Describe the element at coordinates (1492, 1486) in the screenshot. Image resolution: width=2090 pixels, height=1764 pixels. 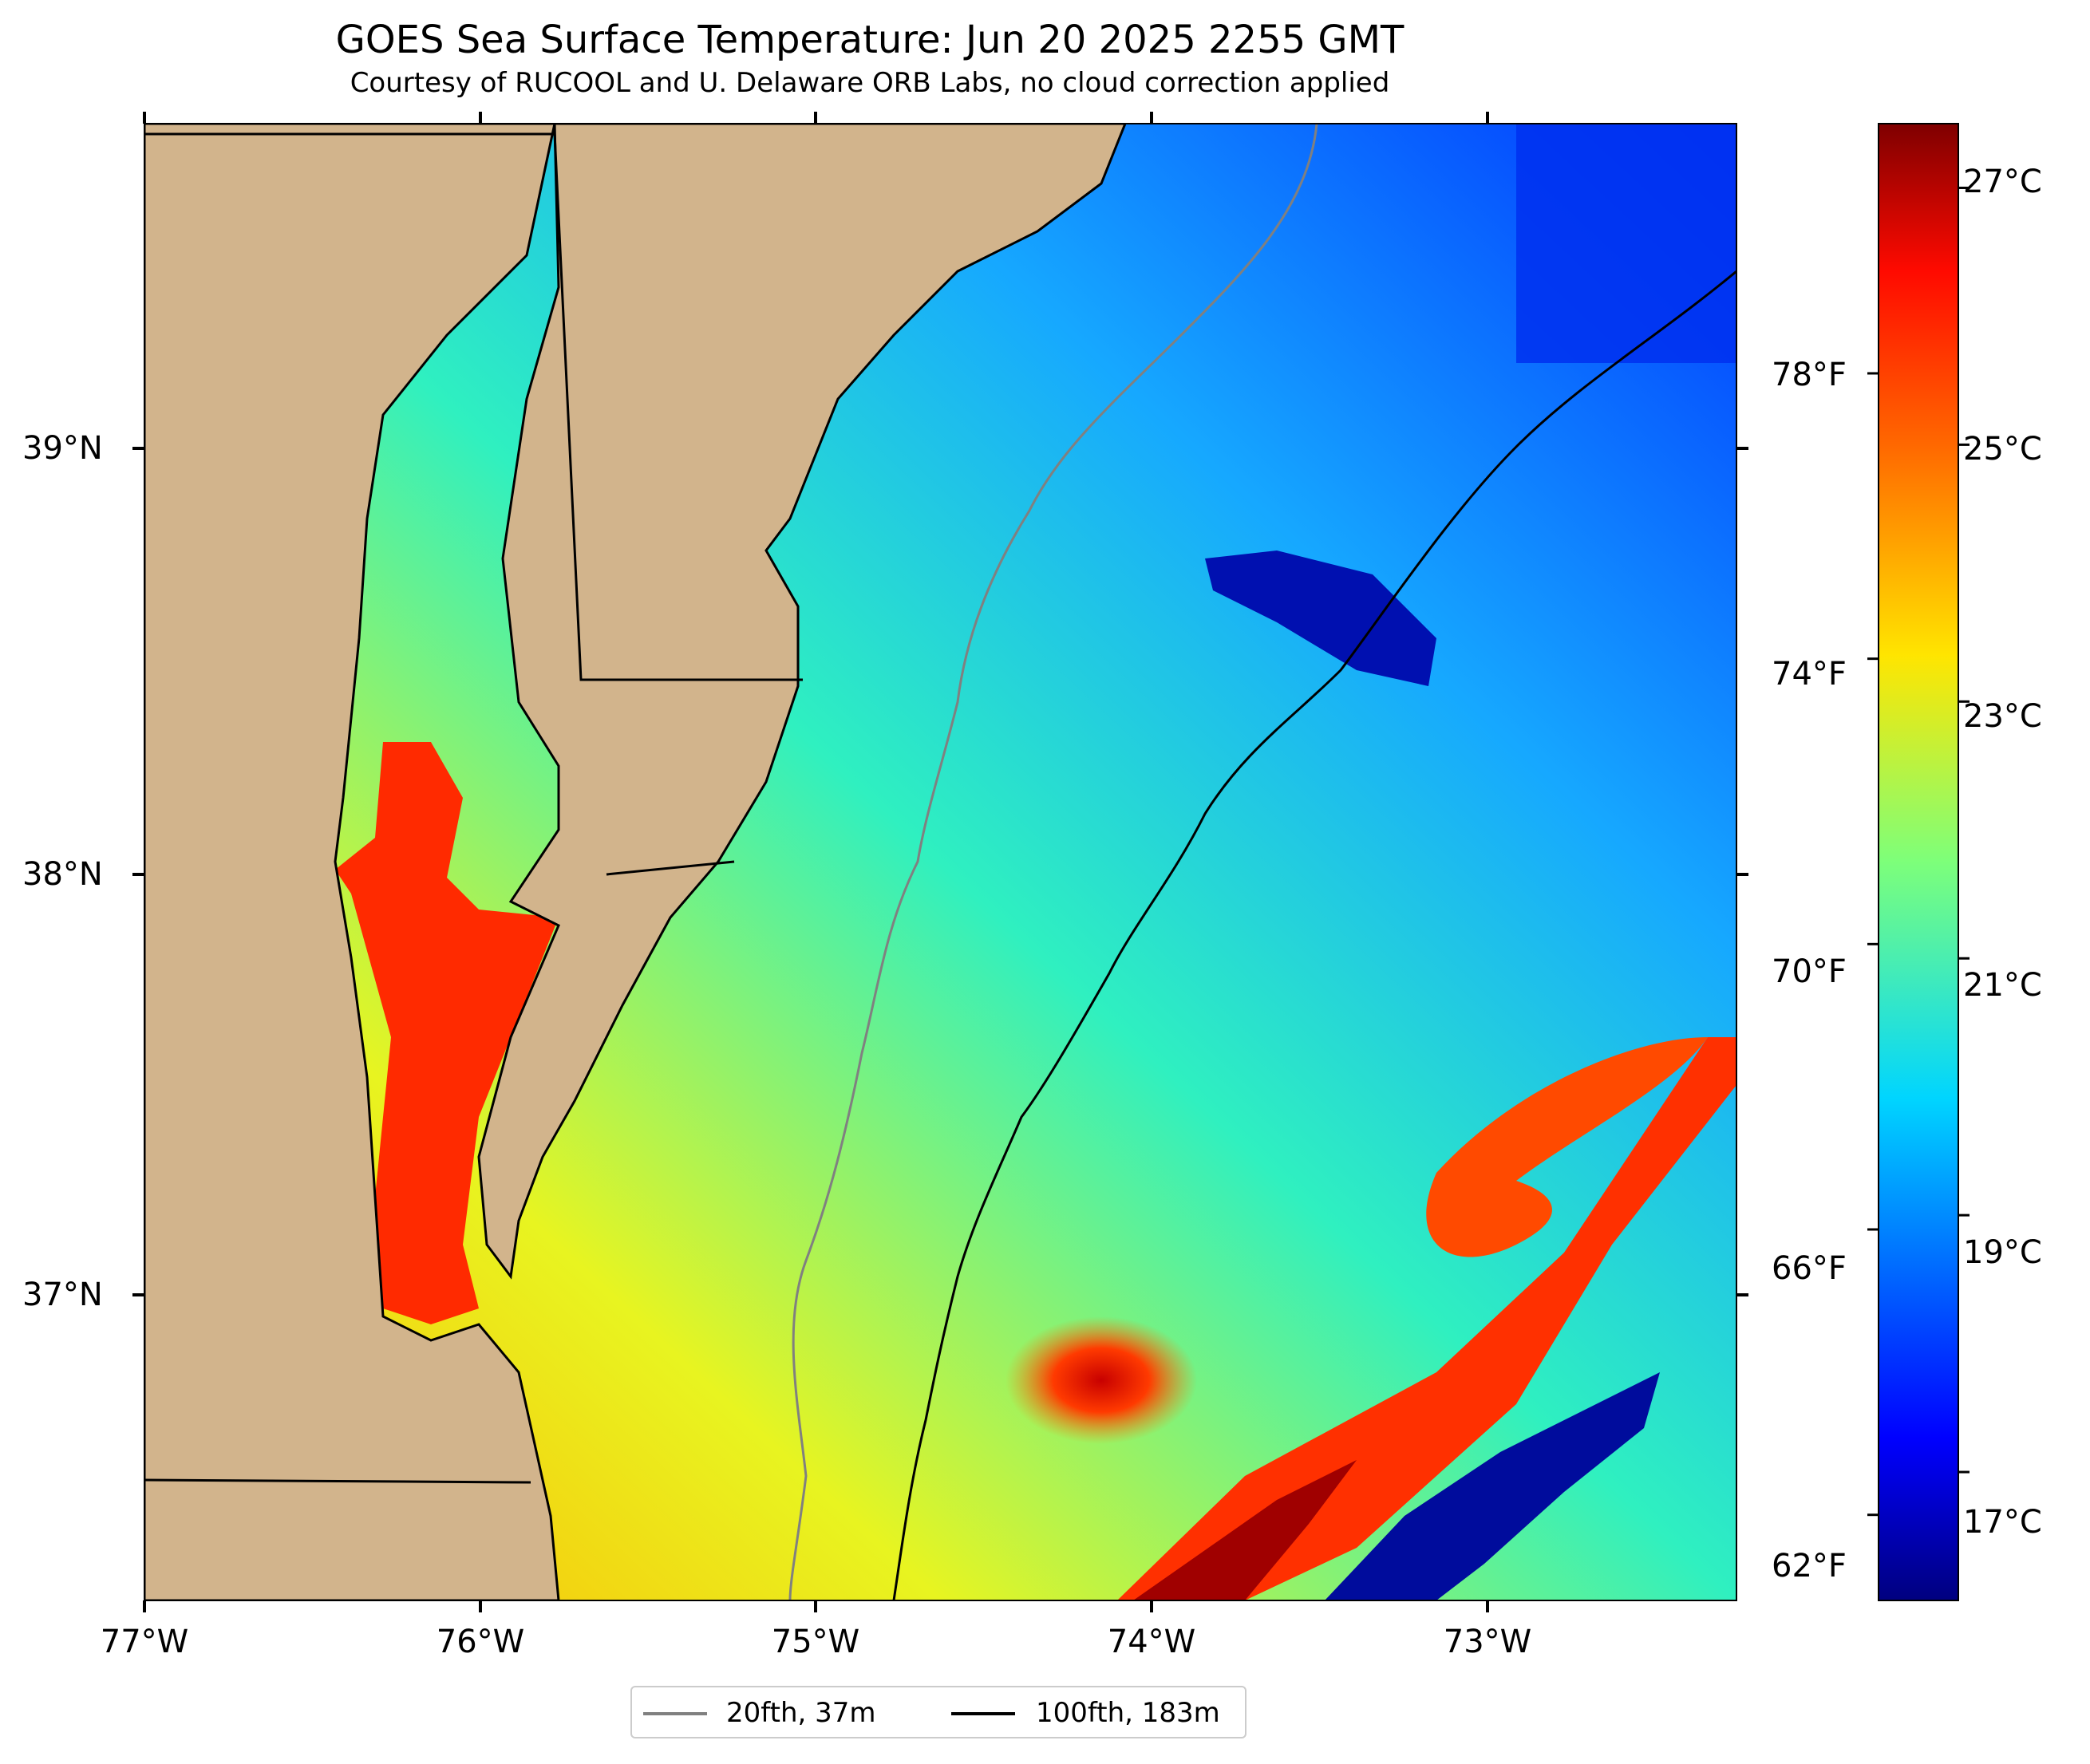
I see `cold-patch-southeast` at that location.